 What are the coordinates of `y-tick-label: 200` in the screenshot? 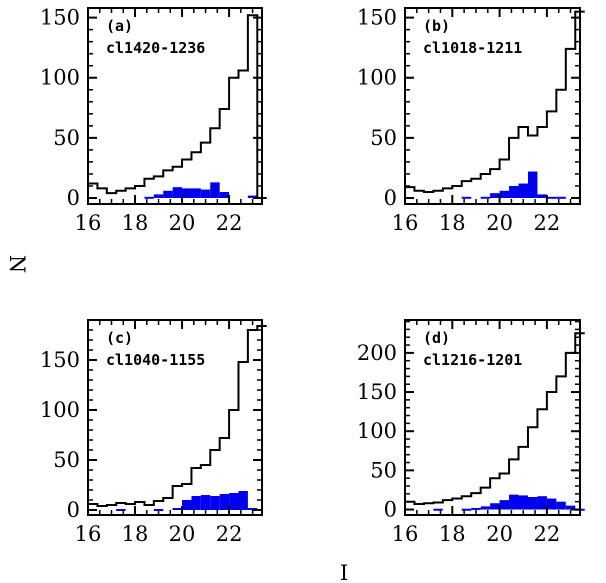 It's located at (377, 353).